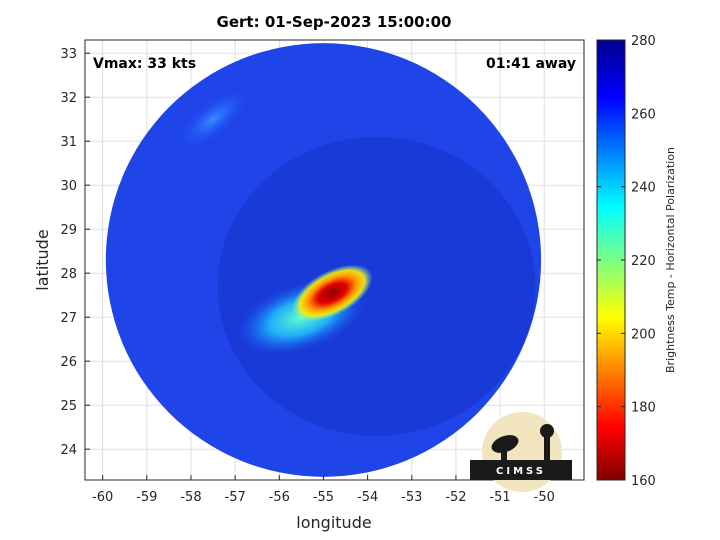 This screenshot has height=540, width=720. Describe the element at coordinates (333, 522) in the screenshot. I see `x-axis-label: longitude` at that location.